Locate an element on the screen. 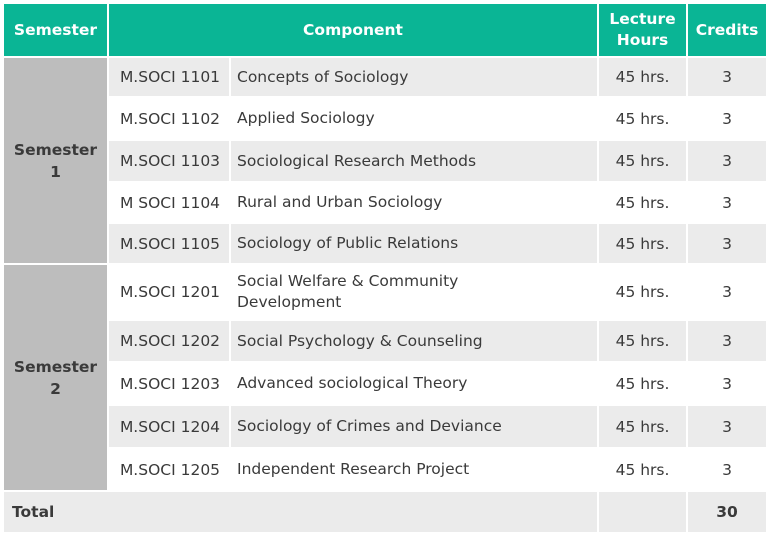 Image resolution: width=768 pixels, height=536 pixels. header-component: Component is located at coordinates (353, 30).